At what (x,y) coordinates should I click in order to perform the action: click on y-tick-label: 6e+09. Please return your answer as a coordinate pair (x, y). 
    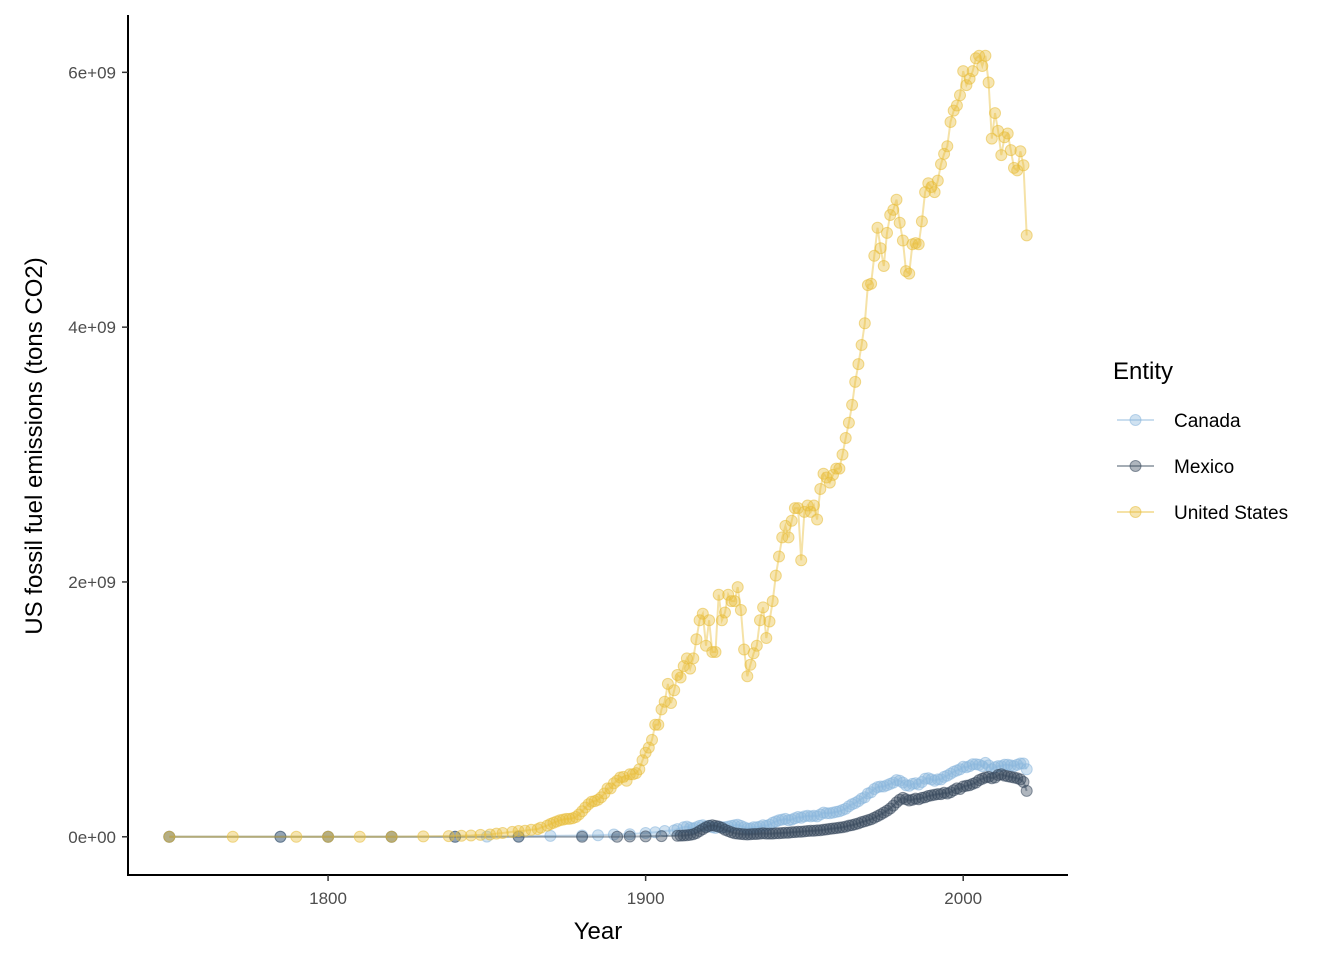
    Looking at the image, I should click on (92, 72).